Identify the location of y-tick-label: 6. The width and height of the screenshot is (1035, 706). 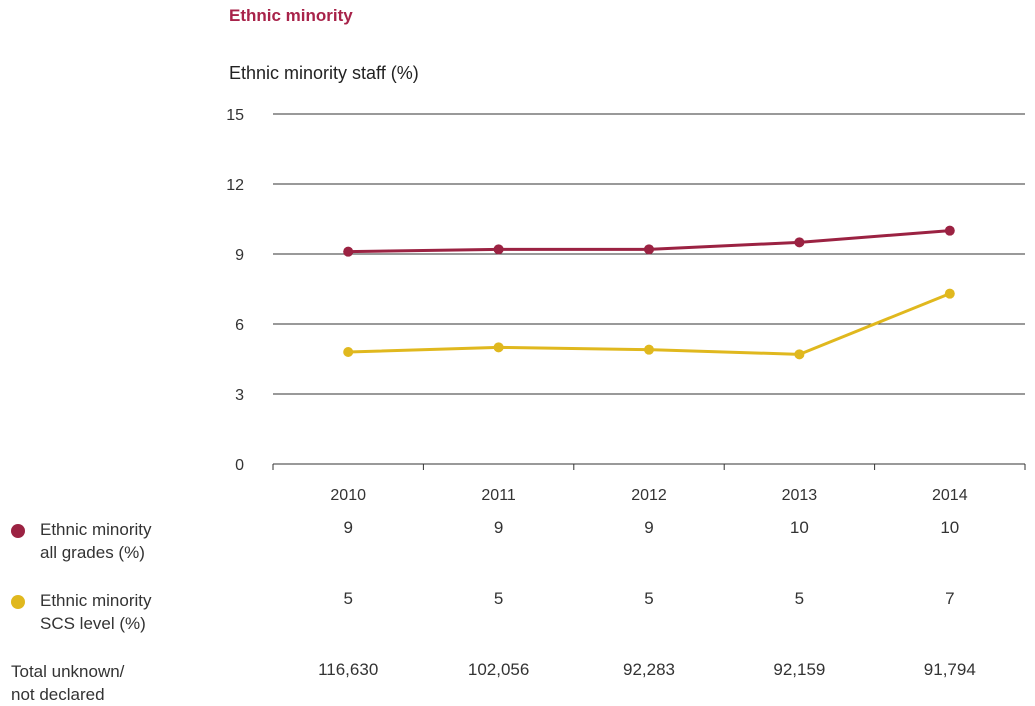
(239, 325).